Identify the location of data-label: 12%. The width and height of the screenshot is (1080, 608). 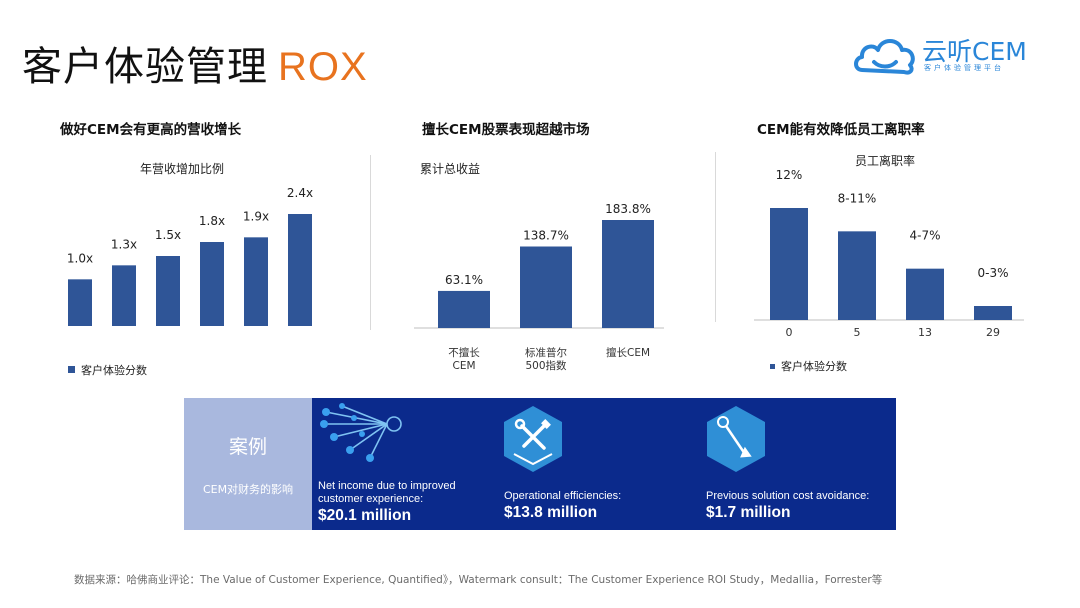
(789, 175).